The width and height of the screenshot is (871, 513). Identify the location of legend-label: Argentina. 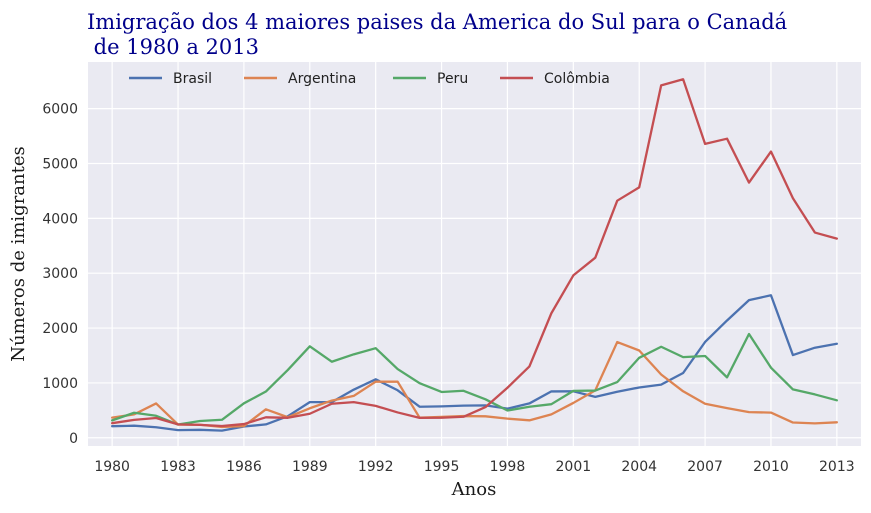
(322, 79).